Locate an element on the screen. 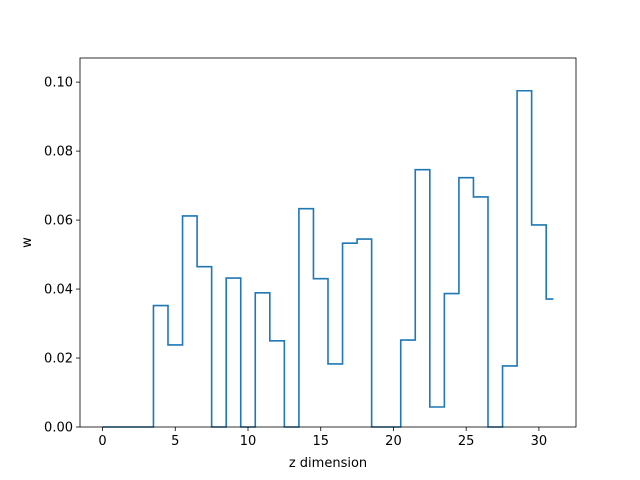  y-tick-label: 0.06 is located at coordinates (58, 221).